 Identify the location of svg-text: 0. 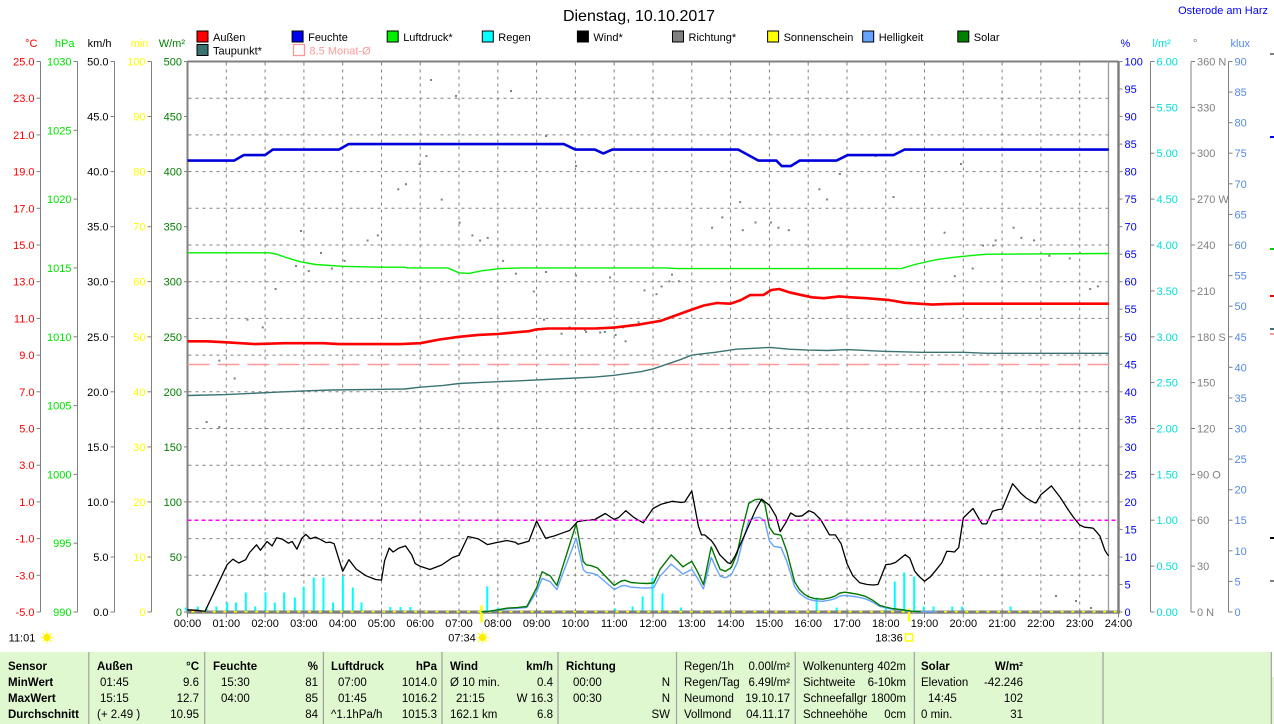
(1128, 613).